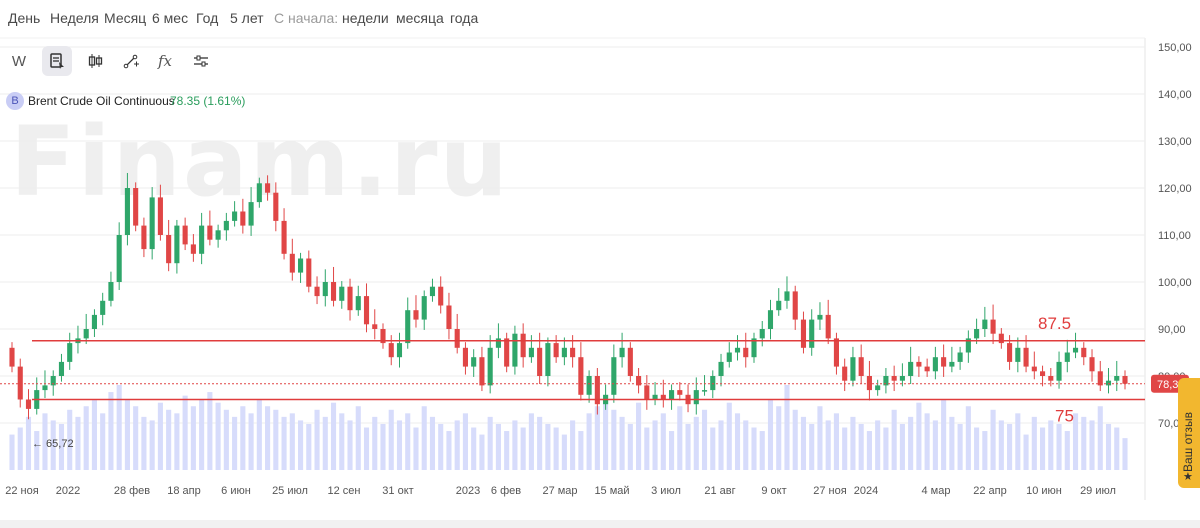 The height and width of the screenshot is (528, 1200). Describe the element at coordinates (165, 61) in the screenshot. I see `indicator-fx-icon: fx` at that location.